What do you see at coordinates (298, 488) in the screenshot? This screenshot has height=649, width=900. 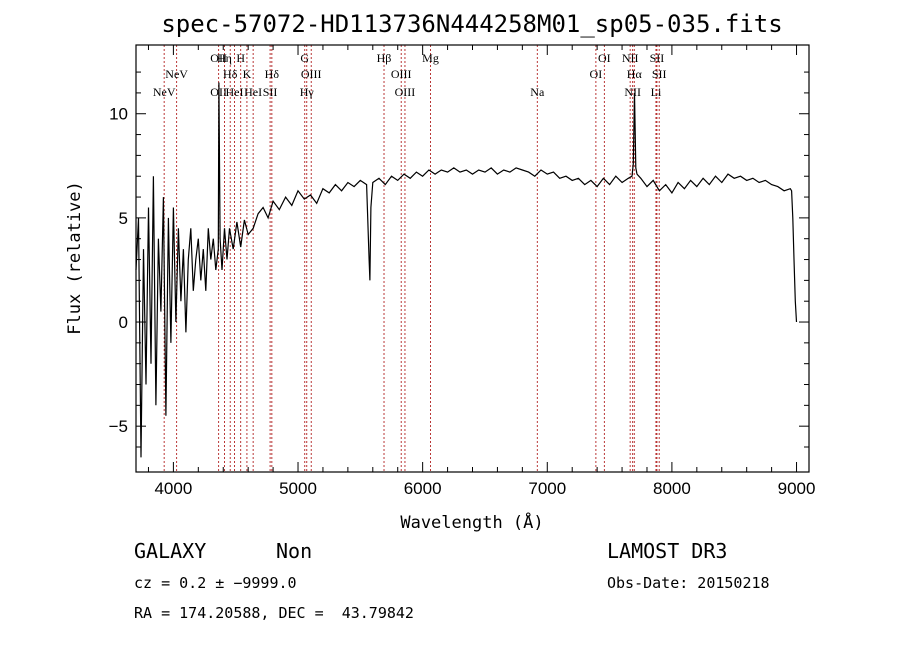 I see `x-tick-label: 5000` at bounding box center [298, 488].